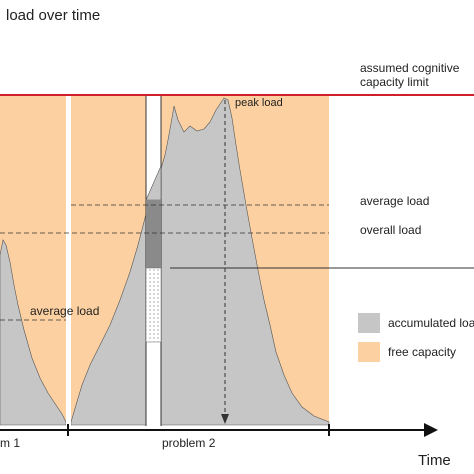 Image resolution: width=474 pixels, height=474 pixels. I want to click on legend-label-accumulated: accumulated loa, so click(431, 323).